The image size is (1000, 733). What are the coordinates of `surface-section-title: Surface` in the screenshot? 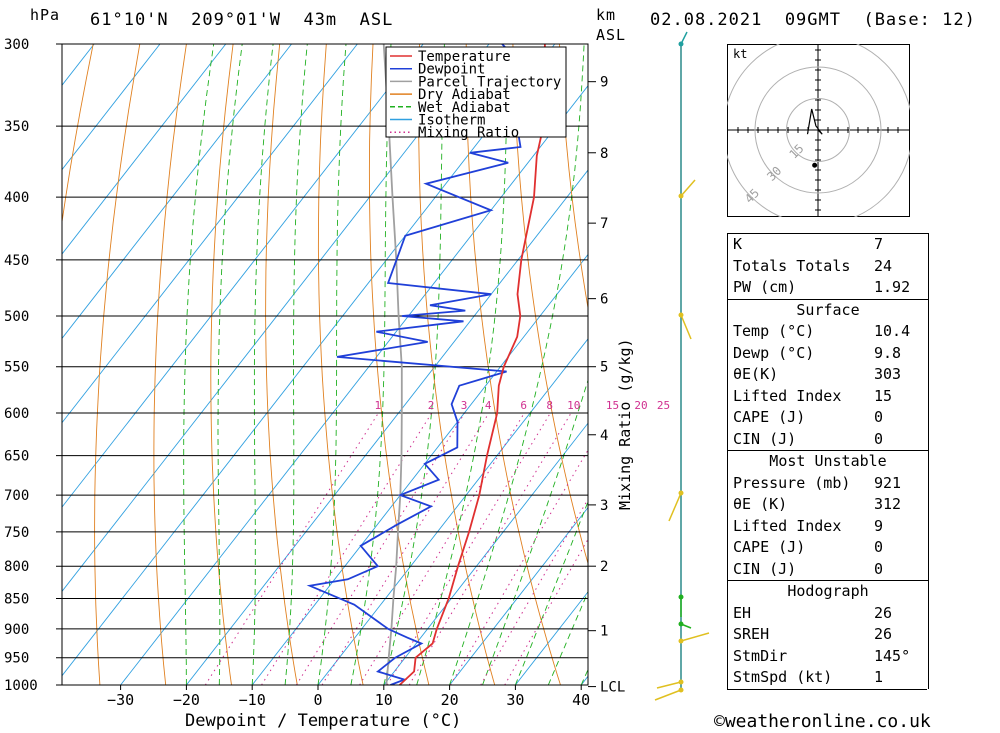 It's located at (828, 310).